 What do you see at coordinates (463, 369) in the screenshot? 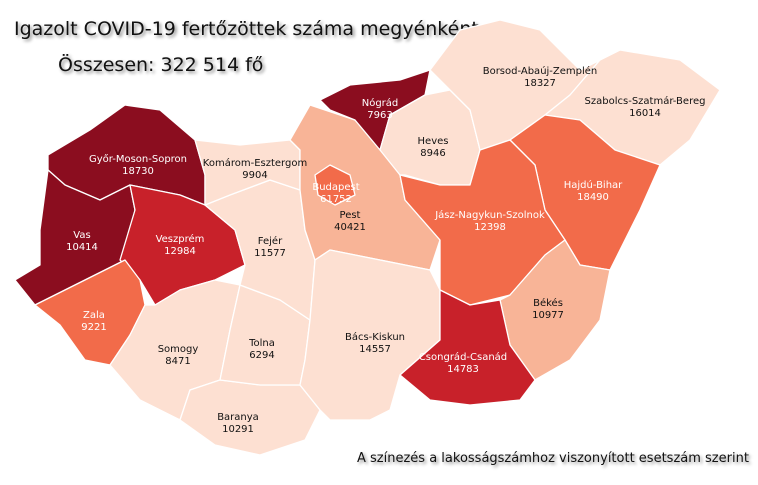
I see `county-value-label: 14783` at bounding box center [463, 369].